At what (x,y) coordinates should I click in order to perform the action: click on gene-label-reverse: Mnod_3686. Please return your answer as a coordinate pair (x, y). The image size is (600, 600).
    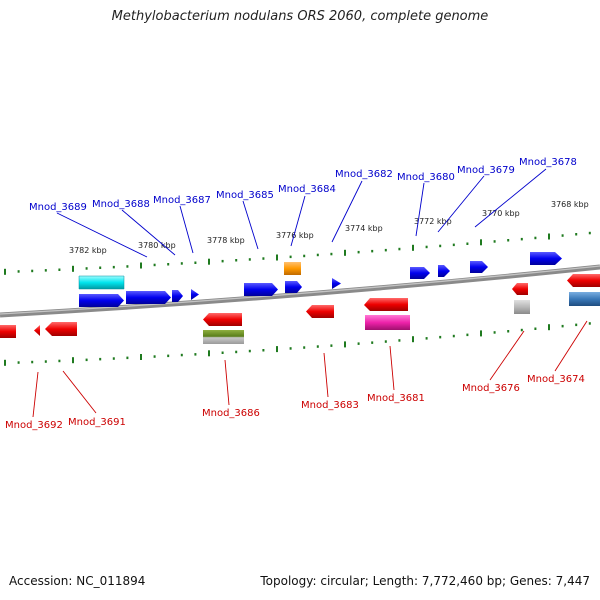
    Looking at the image, I should click on (231, 413).